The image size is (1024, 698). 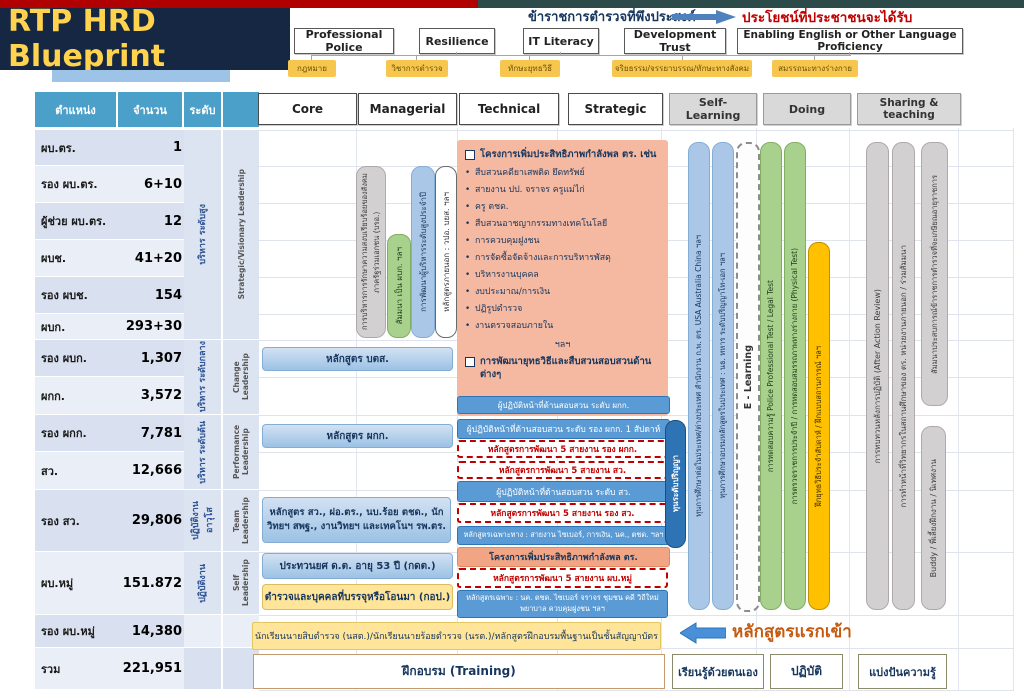 I want to click on benefit-text: ประโยชน์ที่ประชาชนจะได้รับ, so click(x=827, y=18).